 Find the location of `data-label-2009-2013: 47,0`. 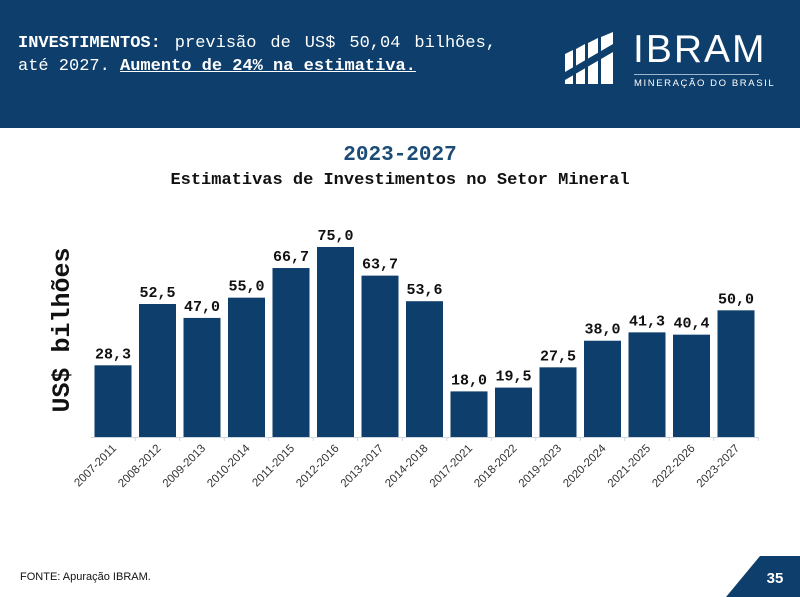

data-label-2009-2013: 47,0 is located at coordinates (202, 307).